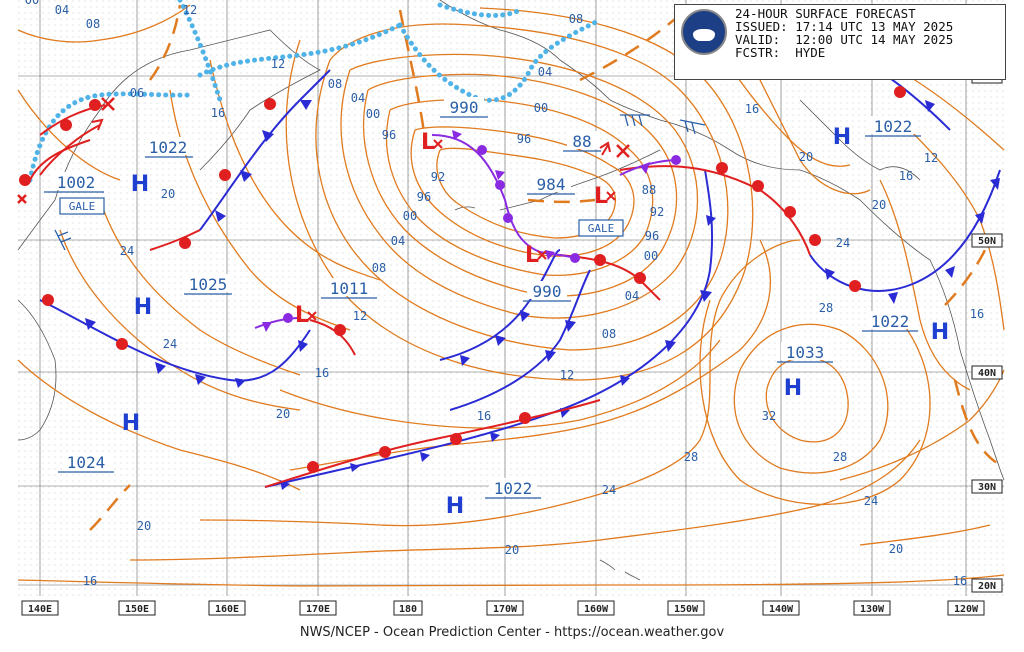 Image resolution: width=1024 pixels, height=652 pixels. I want to click on header-issued: ISSUED: 17:14 UTC 13 MAY 2025, so click(844, 26).